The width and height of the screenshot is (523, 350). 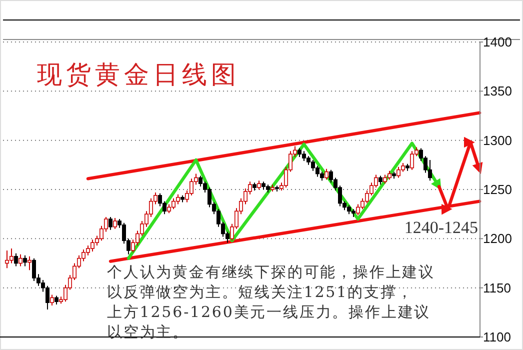 What do you see at coordinates (271, 272) in the screenshot?
I see `annotation: 个人认为黄金有继续下探的可能，操作上建议` at bounding box center [271, 272].